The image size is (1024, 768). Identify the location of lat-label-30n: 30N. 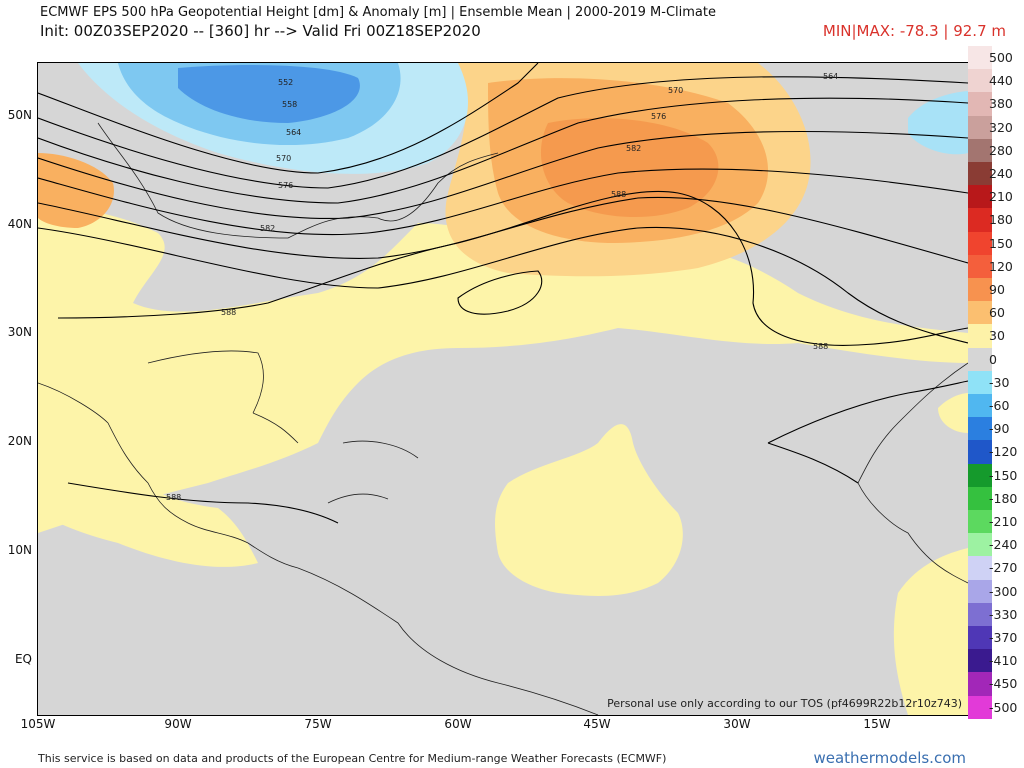
(19, 332).